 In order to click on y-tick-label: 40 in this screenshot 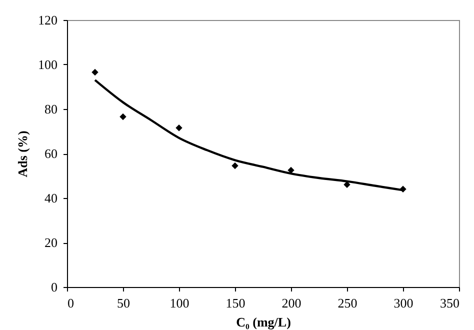, I will do `click(51, 198)`.